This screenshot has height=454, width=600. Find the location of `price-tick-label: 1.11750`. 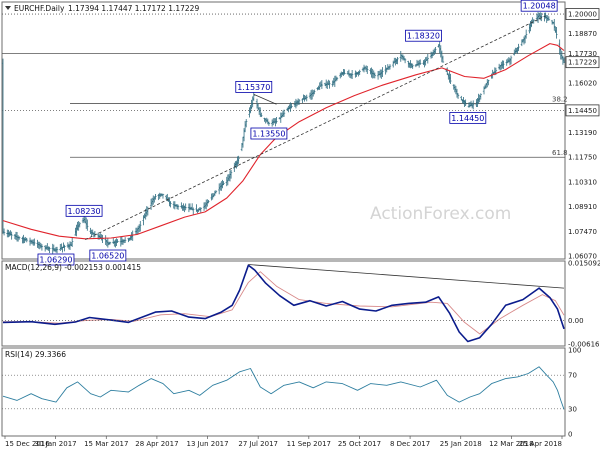

price-tick-label: 1.11750 is located at coordinates (582, 158).